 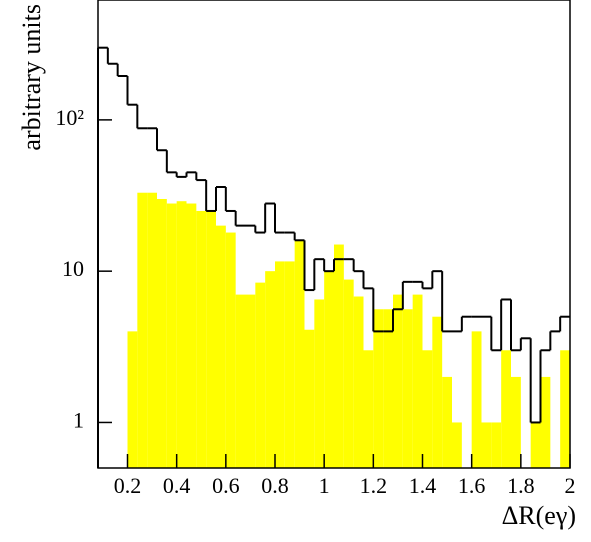 I want to click on y-axis-title: arbitrary units, so click(x=31, y=77).